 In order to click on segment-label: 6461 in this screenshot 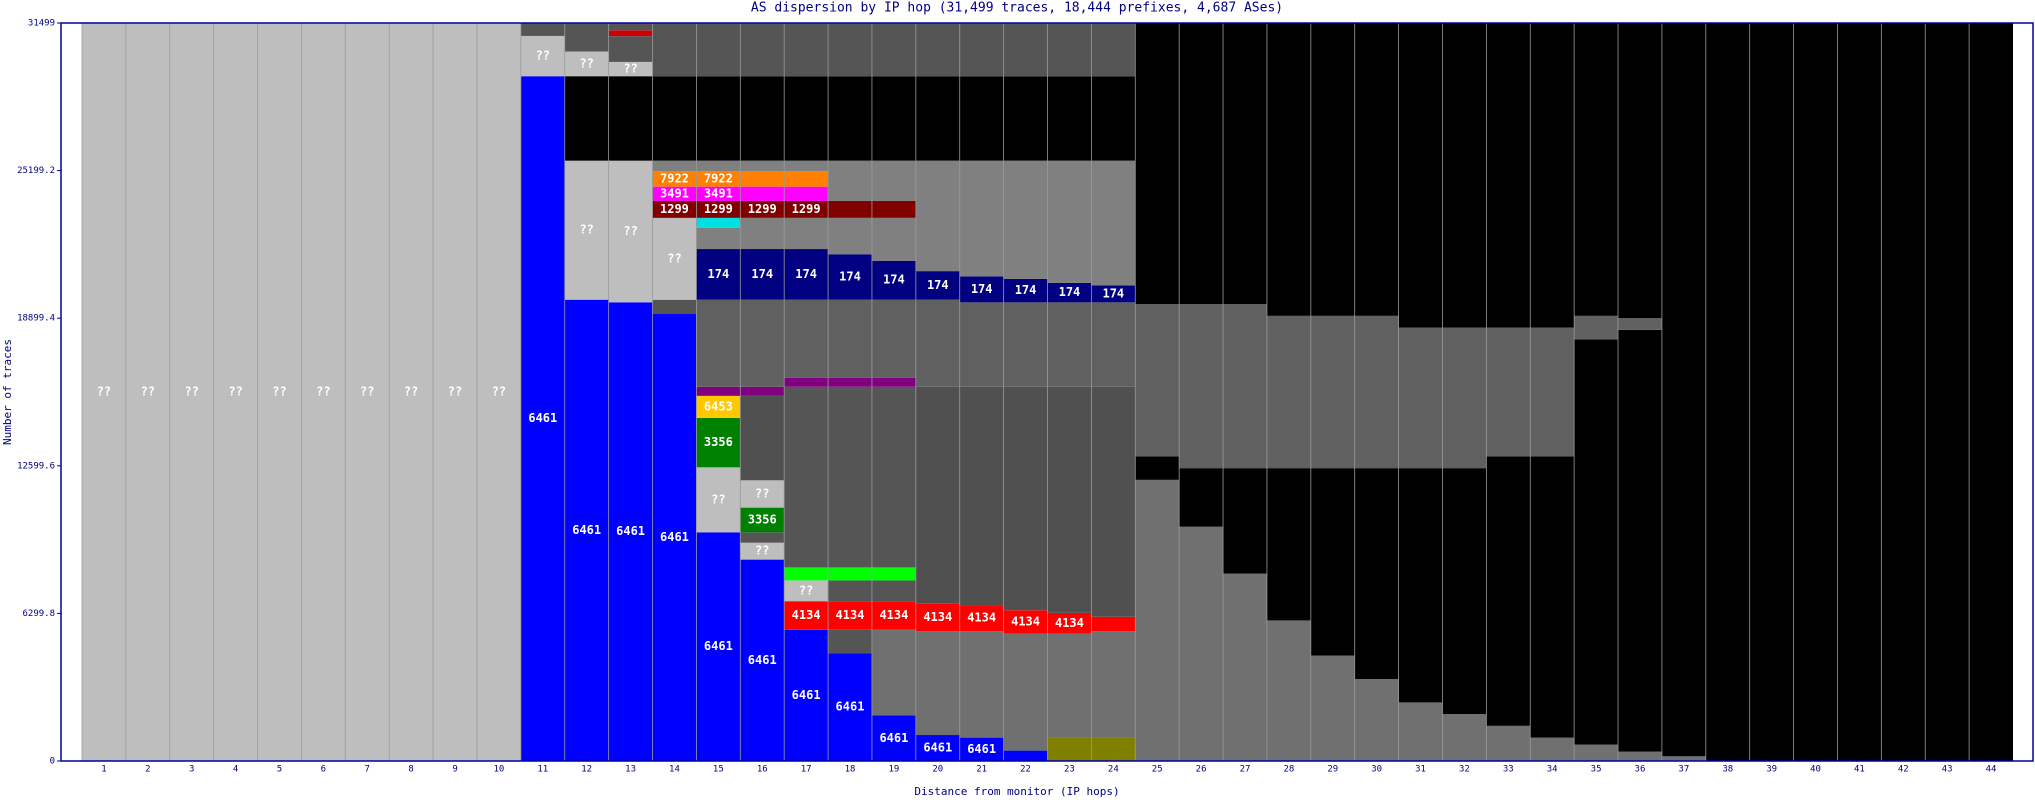, I will do `click(542, 418)`.